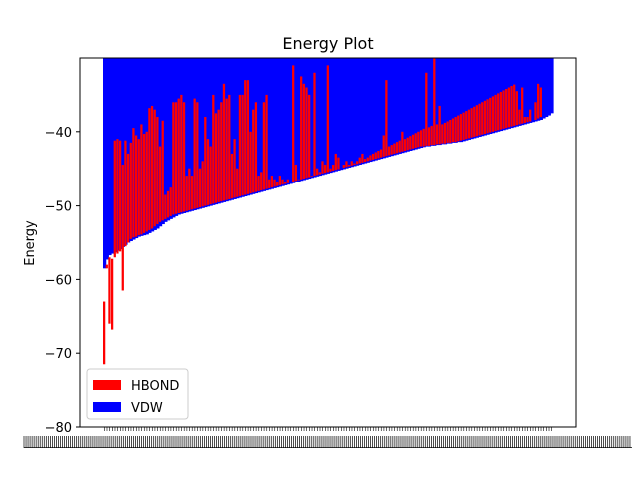  Describe the element at coordinates (155, 386) in the screenshot. I see `legend-label-hbond: HBOND` at that location.